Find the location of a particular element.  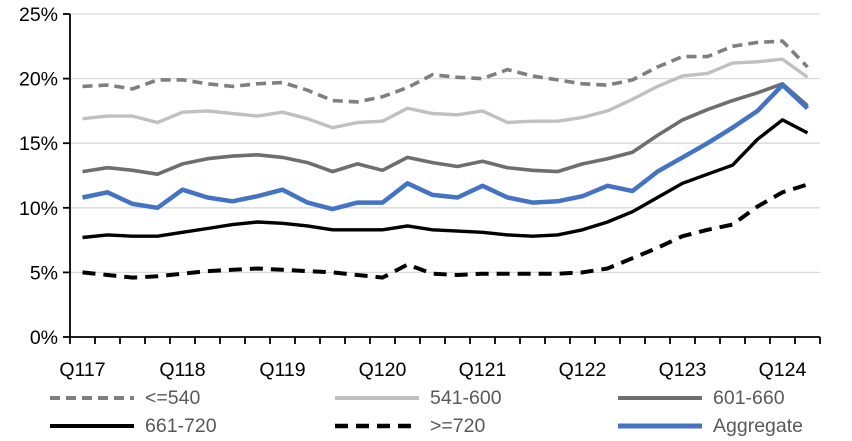

legend-swatch-lte540 is located at coordinates (92, 398).